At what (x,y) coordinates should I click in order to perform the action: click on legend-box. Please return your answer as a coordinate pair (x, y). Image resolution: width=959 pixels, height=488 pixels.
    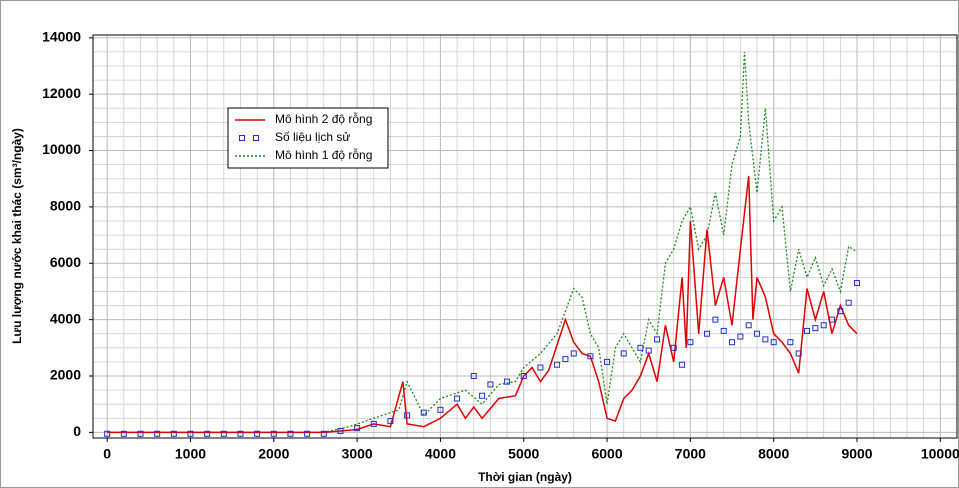
    Looking at the image, I should click on (308, 138).